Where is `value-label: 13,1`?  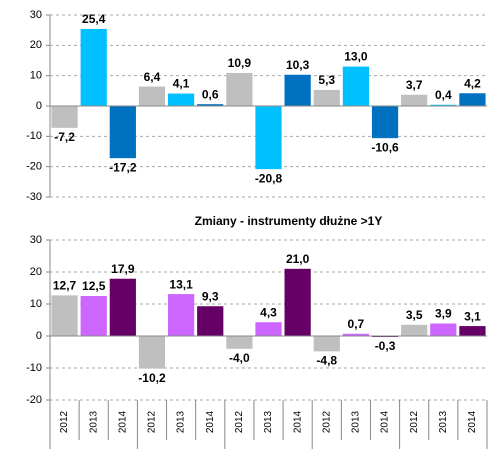 value-label: 13,1 is located at coordinates (181, 284).